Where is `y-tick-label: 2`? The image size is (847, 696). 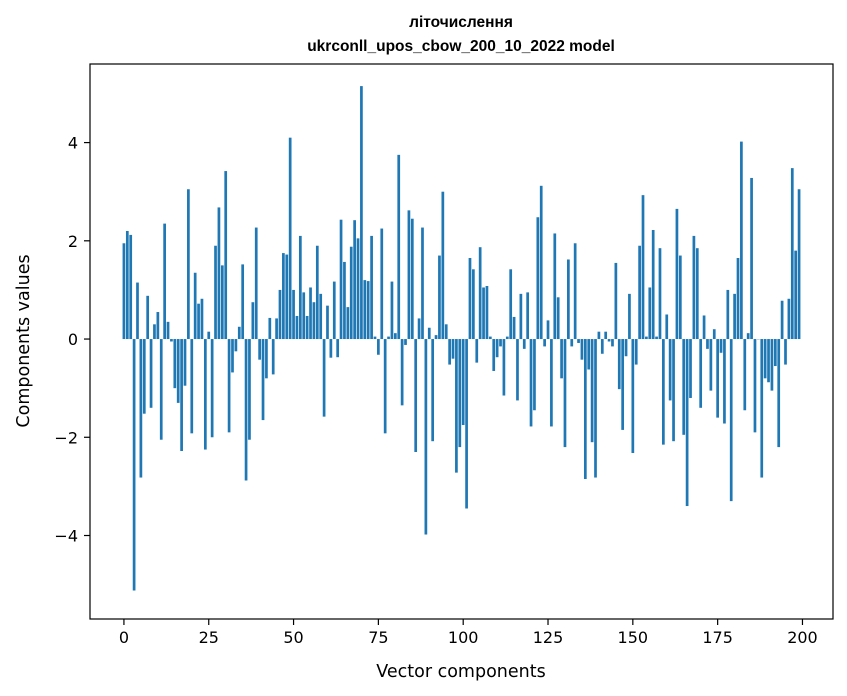 y-tick-label: 2 is located at coordinates (73, 241).